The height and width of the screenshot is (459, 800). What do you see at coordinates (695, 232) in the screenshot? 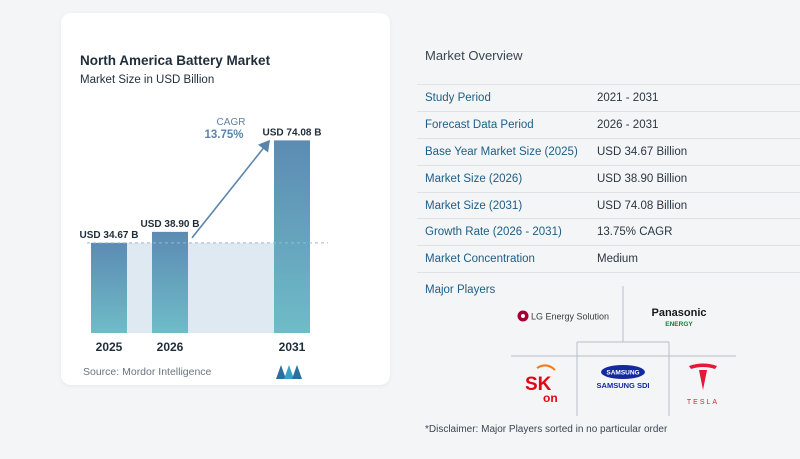
I see `overview-value: 13.75% CAGR` at bounding box center [695, 232].